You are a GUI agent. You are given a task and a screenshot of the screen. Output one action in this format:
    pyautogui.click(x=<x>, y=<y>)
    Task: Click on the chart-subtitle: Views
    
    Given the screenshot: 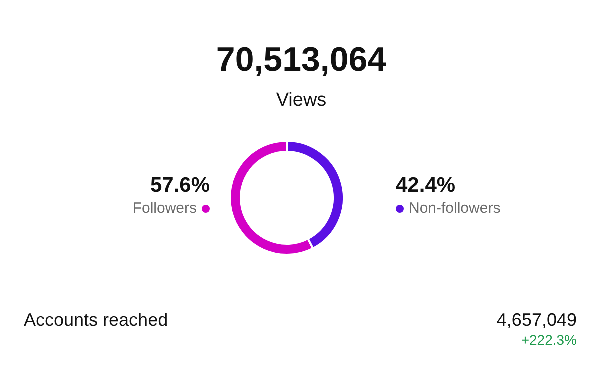 What is the action you would take?
    pyautogui.click(x=301, y=100)
    